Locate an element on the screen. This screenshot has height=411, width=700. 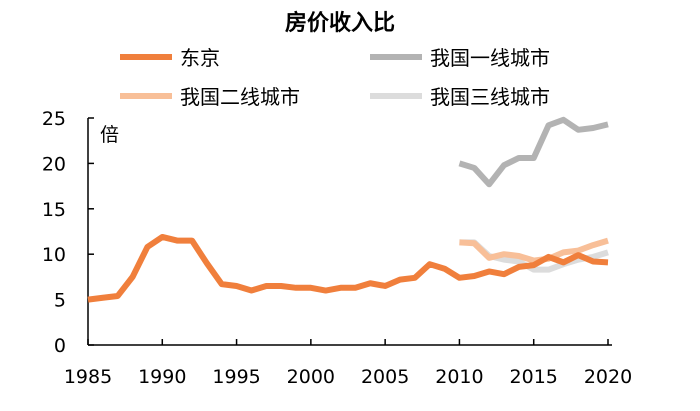
legend-label: 我国一线城市 is located at coordinates (490, 58).